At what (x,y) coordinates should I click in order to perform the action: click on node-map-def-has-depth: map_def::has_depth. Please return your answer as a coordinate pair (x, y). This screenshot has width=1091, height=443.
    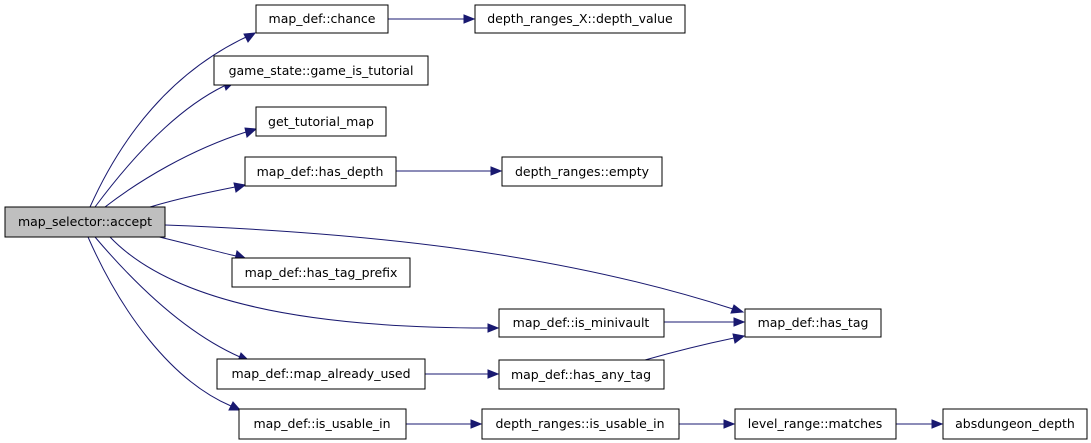
    Looking at the image, I should click on (320, 171).